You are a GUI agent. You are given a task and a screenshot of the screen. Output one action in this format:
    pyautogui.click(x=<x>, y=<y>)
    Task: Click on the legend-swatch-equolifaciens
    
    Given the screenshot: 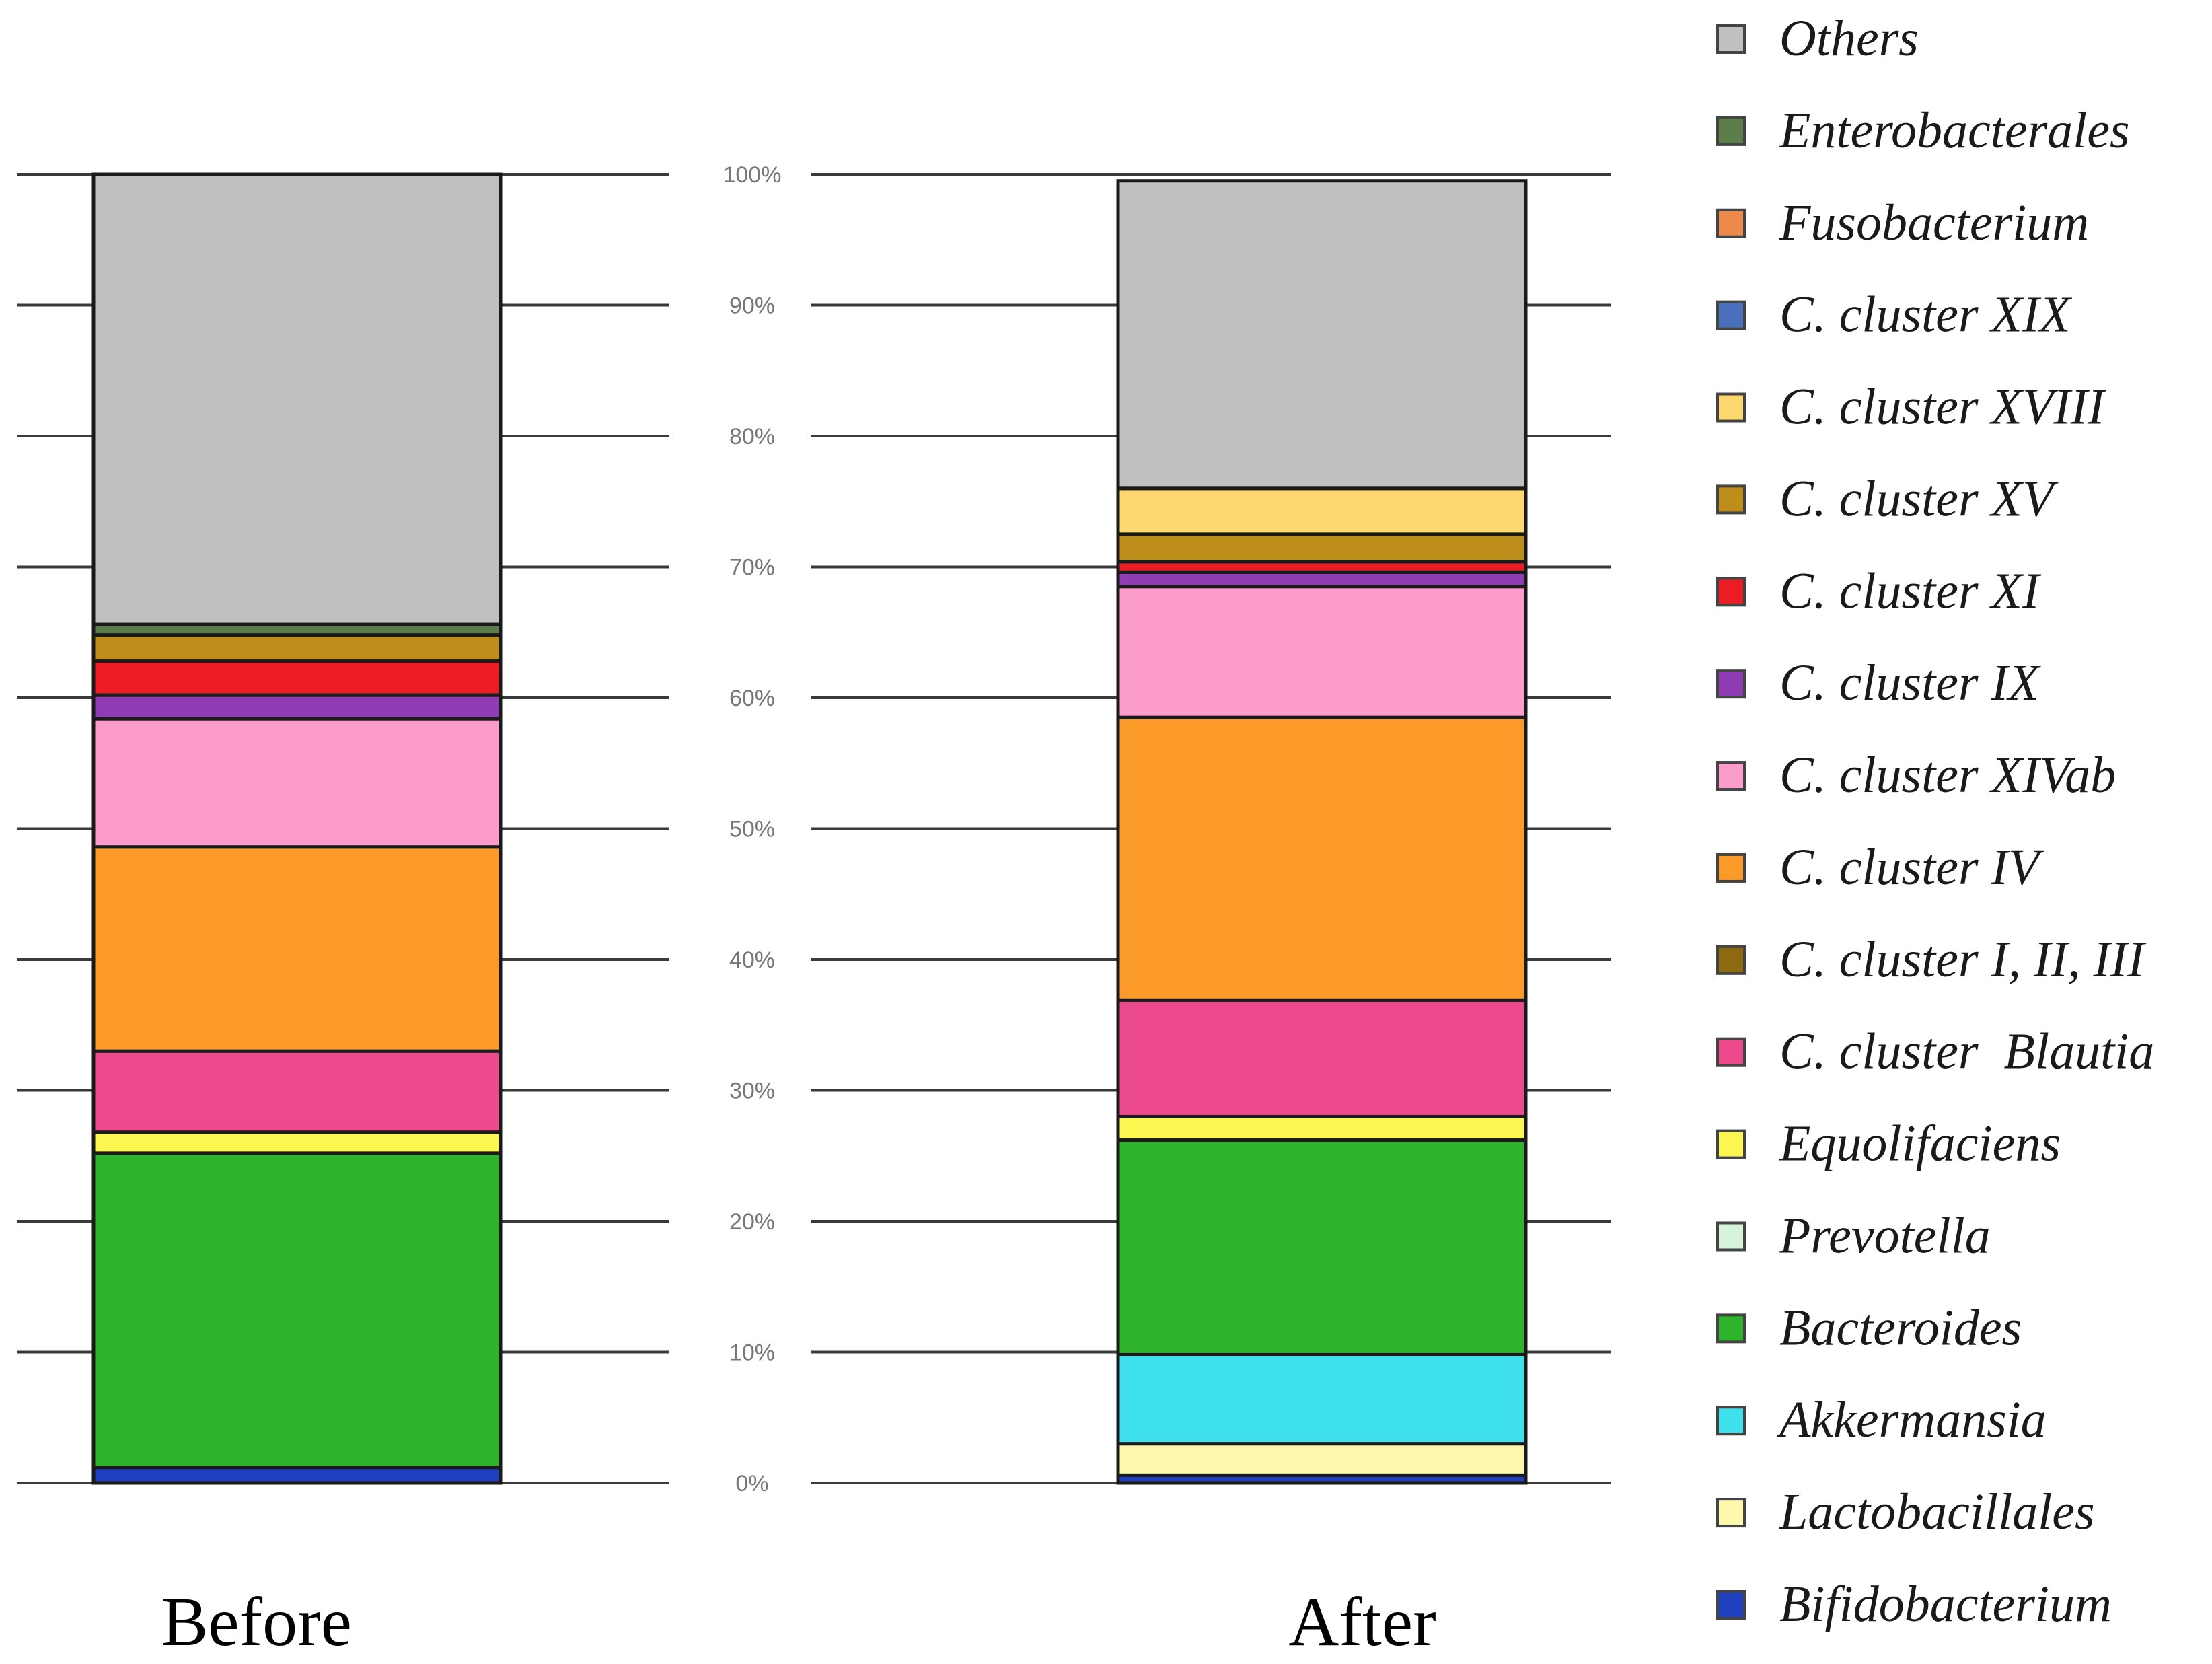 What is the action you would take?
    pyautogui.click(x=1731, y=1144)
    